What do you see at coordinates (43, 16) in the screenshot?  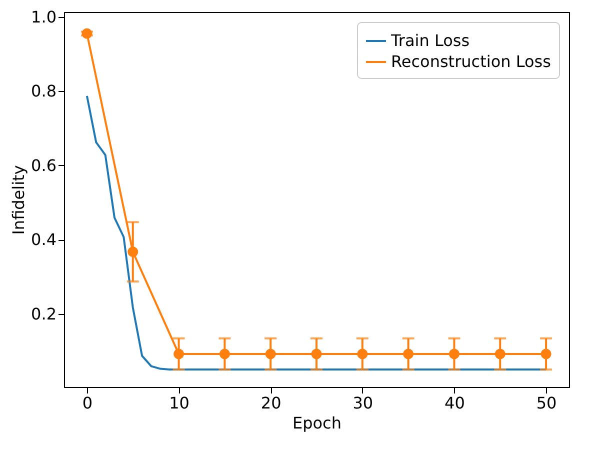 I see `y-tick-label: 1.0` at bounding box center [43, 16].